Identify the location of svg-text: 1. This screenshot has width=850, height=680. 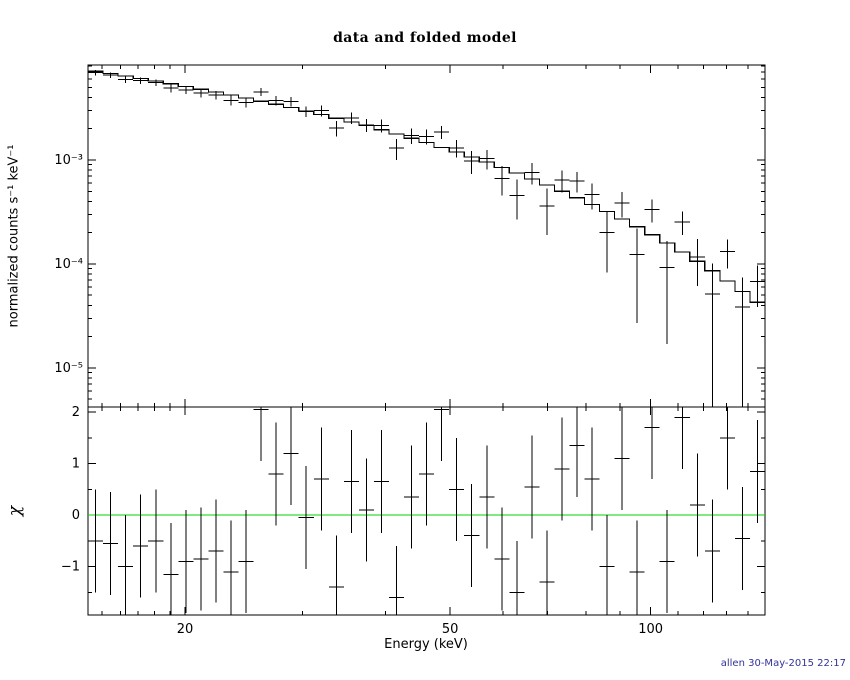
(76, 464).